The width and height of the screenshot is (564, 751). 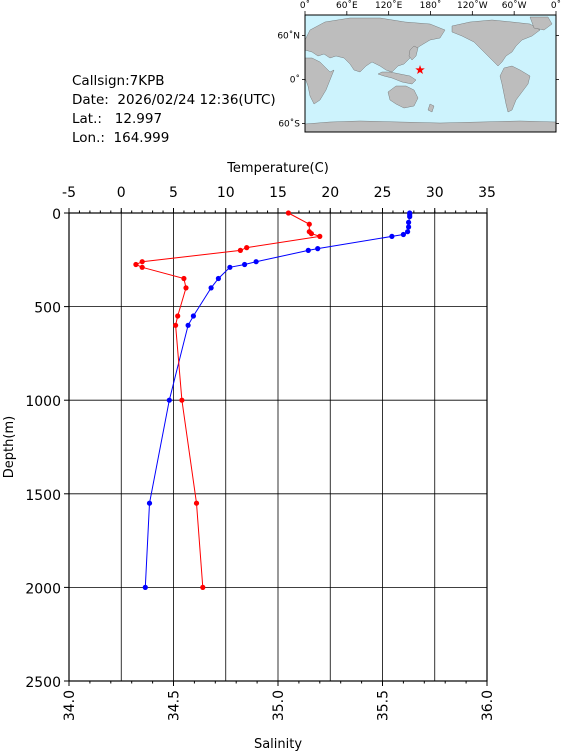 I want to click on map-labels: 0˚ 60˚E 120˚E 180˚ 120˚W 60˚W 0˚ 60˚N 0˚ 60˚S, so click(x=419, y=65).